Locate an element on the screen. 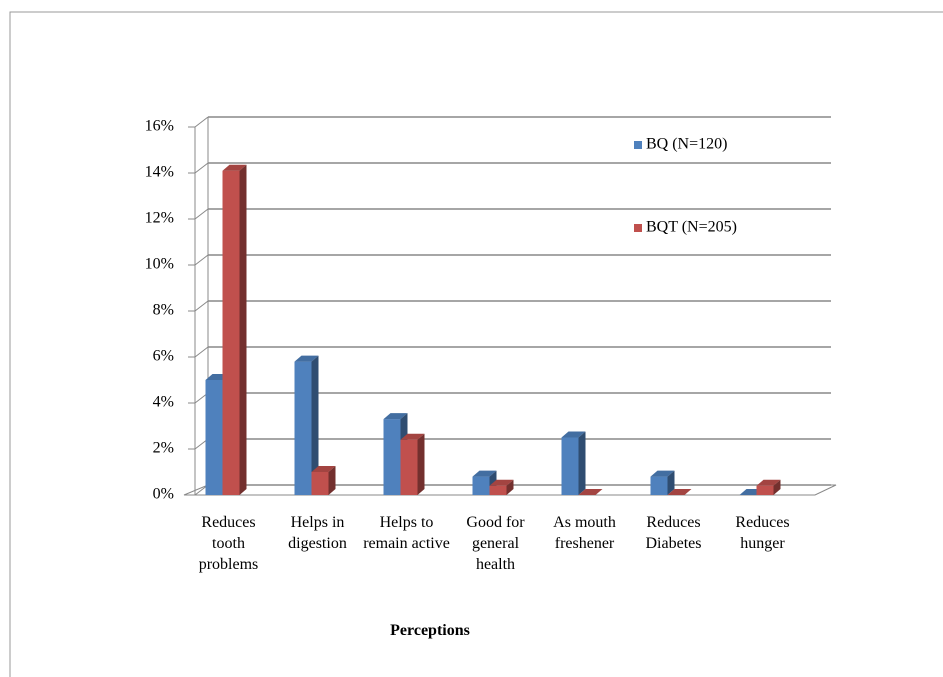  x-tick-label: Reduces Diabetes is located at coordinates (673, 533).